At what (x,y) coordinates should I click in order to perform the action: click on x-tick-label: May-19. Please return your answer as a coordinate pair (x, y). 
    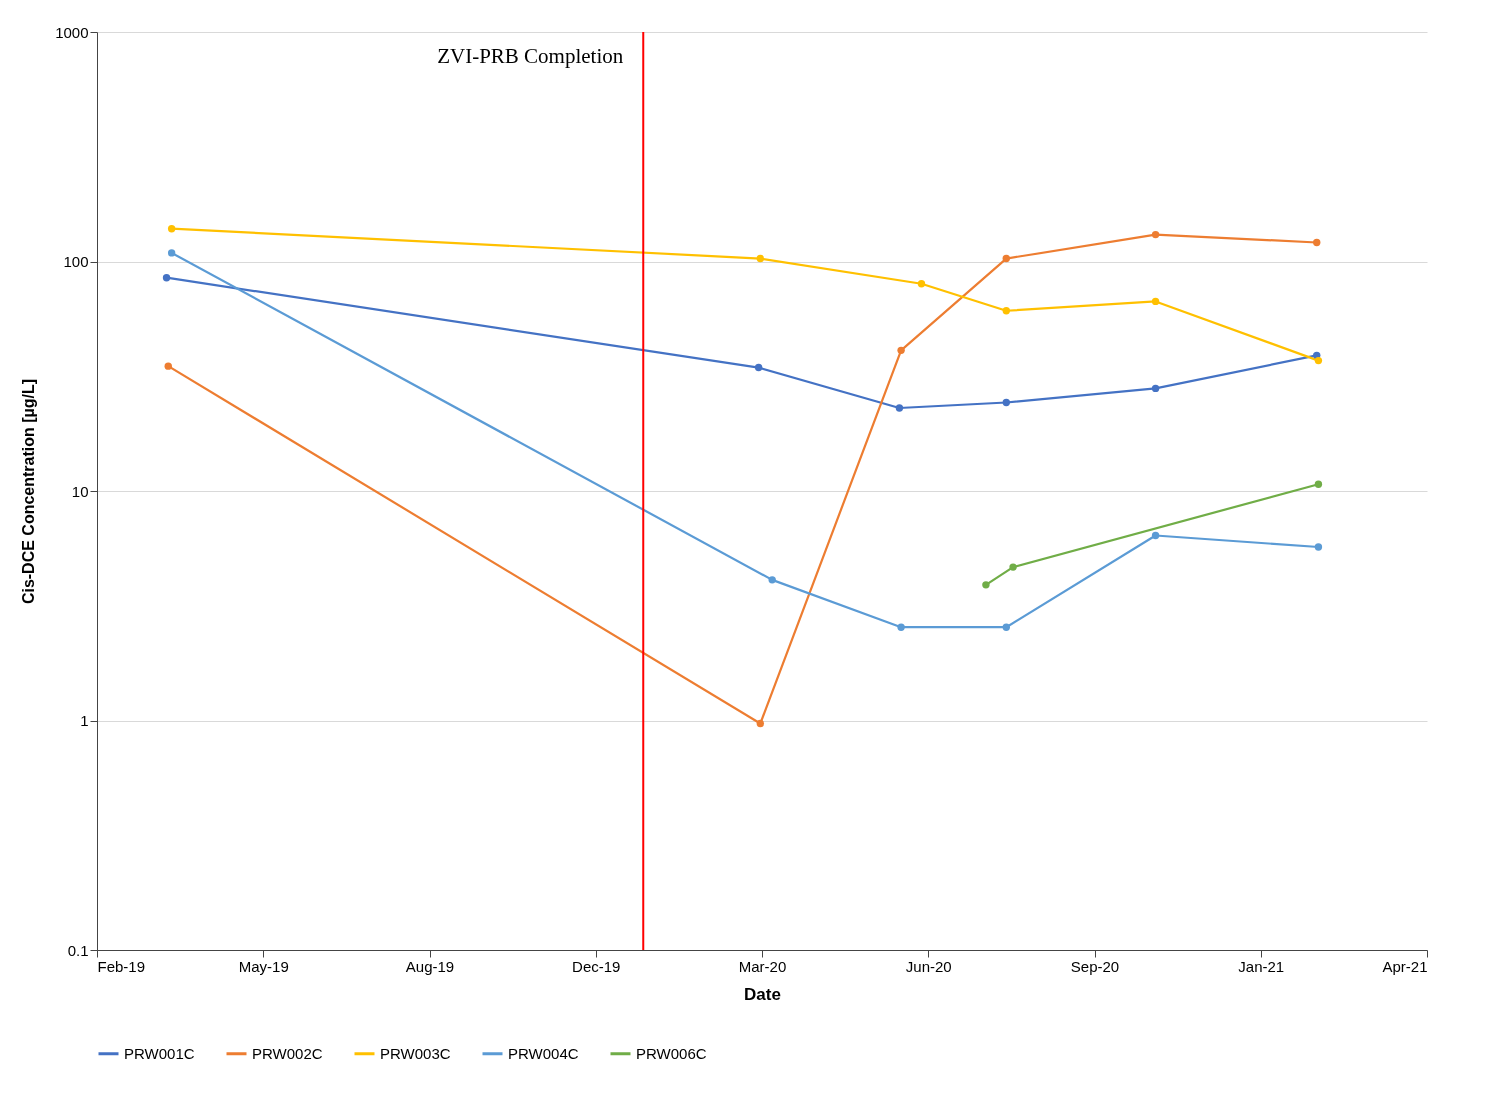
    Looking at the image, I should click on (263, 966).